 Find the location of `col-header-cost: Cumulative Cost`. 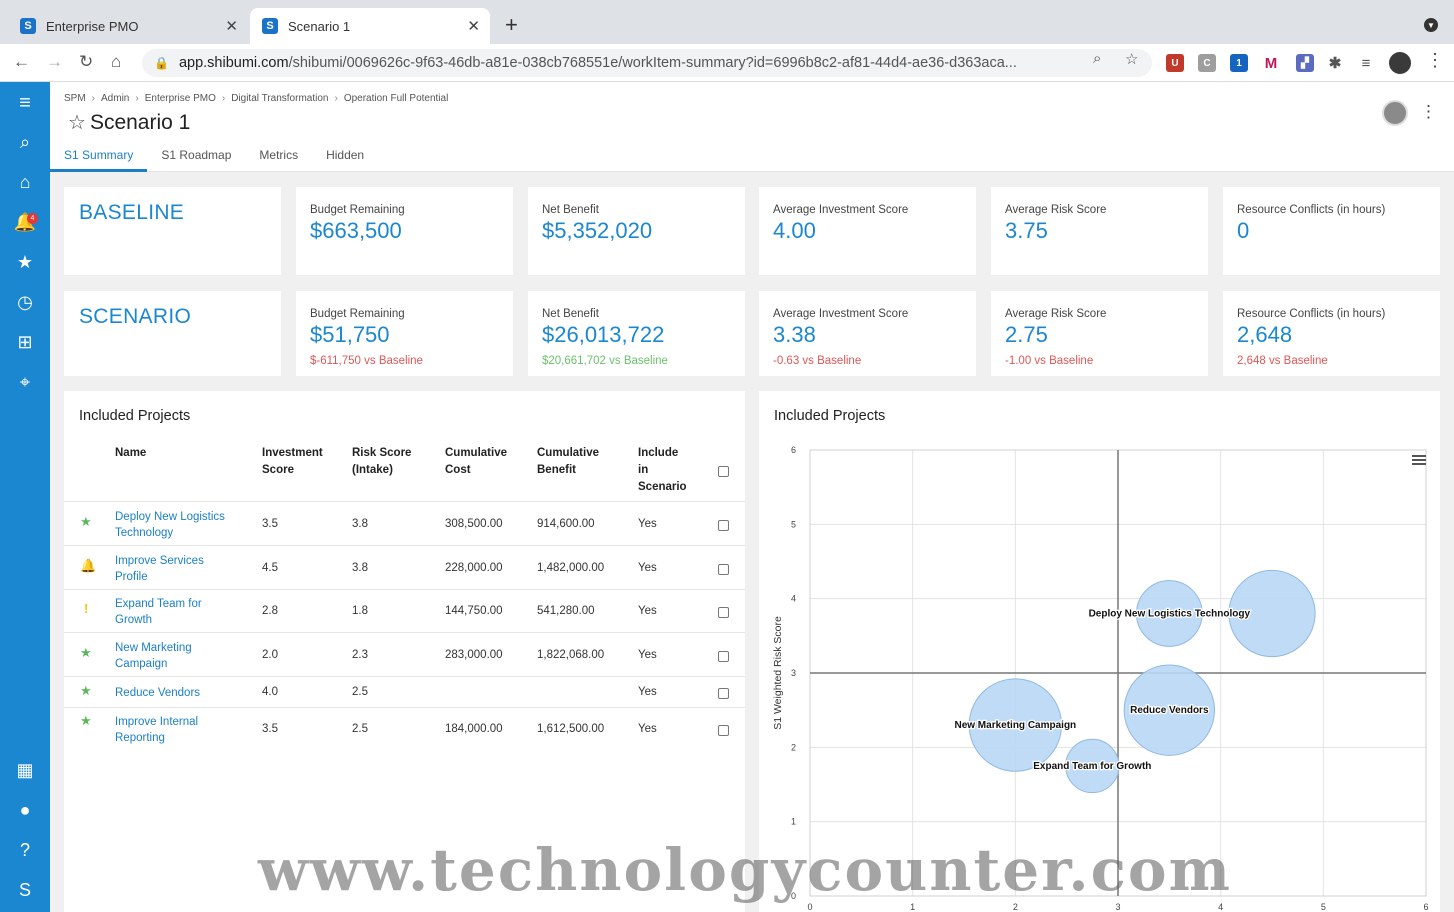

col-header-cost: Cumulative Cost is located at coordinates (476, 462).